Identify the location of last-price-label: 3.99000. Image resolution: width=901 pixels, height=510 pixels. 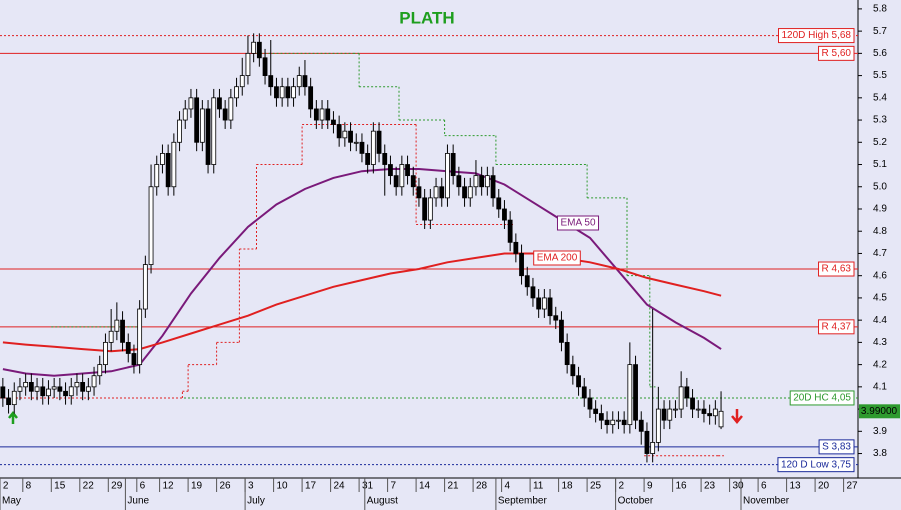
(879, 411).